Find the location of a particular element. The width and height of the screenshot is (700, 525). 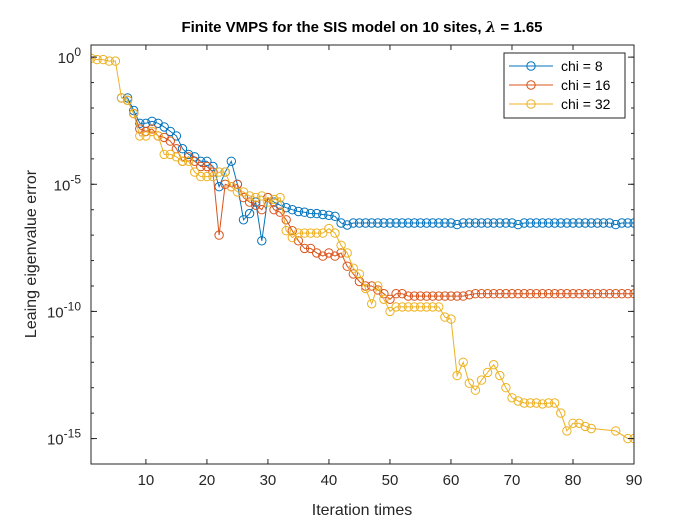

x-tick-label: 10 is located at coordinates (146, 480).